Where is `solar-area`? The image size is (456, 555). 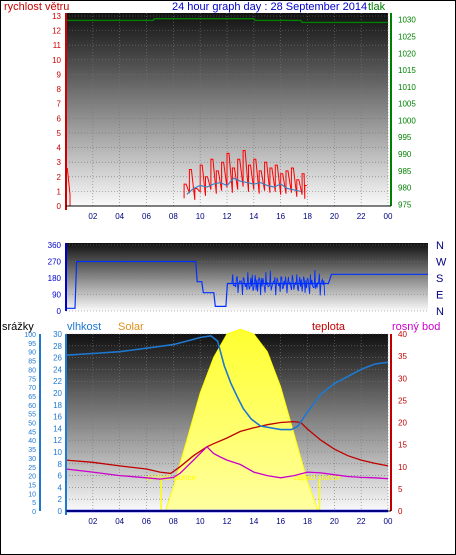
solar-area is located at coordinates (241, 420).